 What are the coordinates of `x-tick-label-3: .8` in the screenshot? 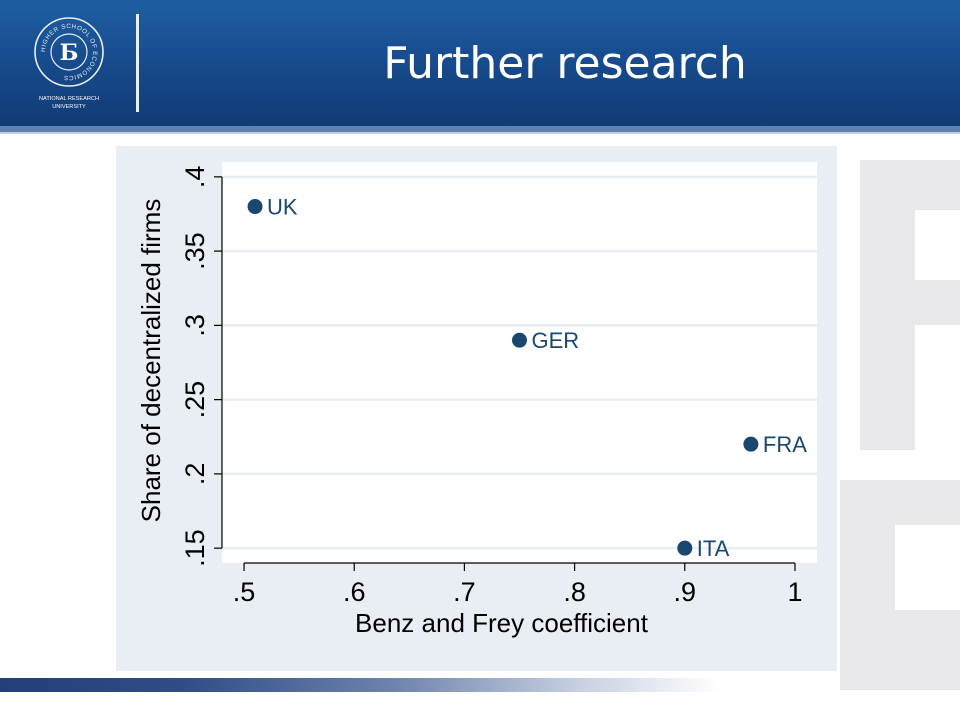 It's located at (574, 592).